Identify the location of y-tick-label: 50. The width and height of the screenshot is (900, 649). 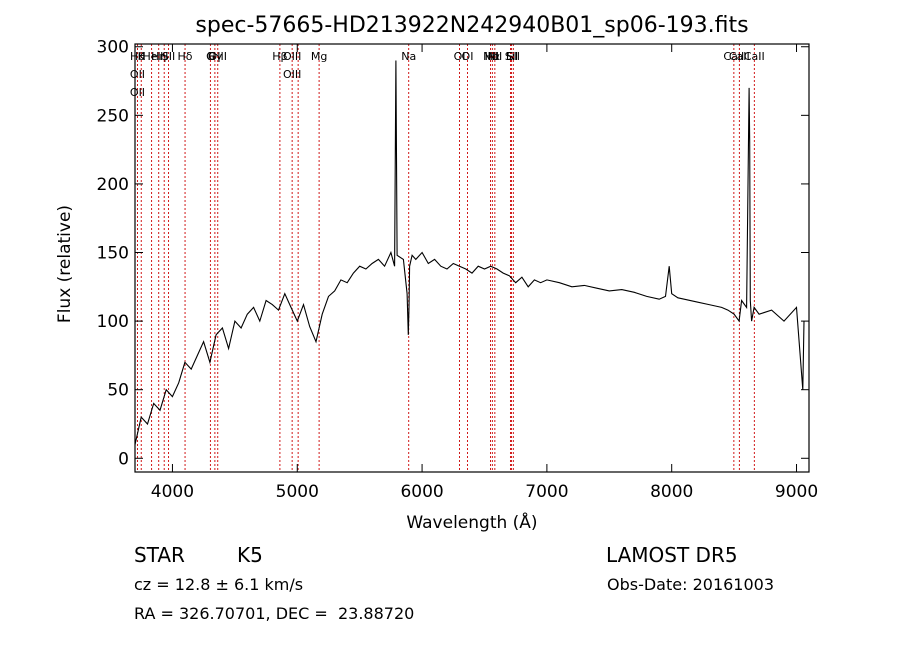
(118, 391).